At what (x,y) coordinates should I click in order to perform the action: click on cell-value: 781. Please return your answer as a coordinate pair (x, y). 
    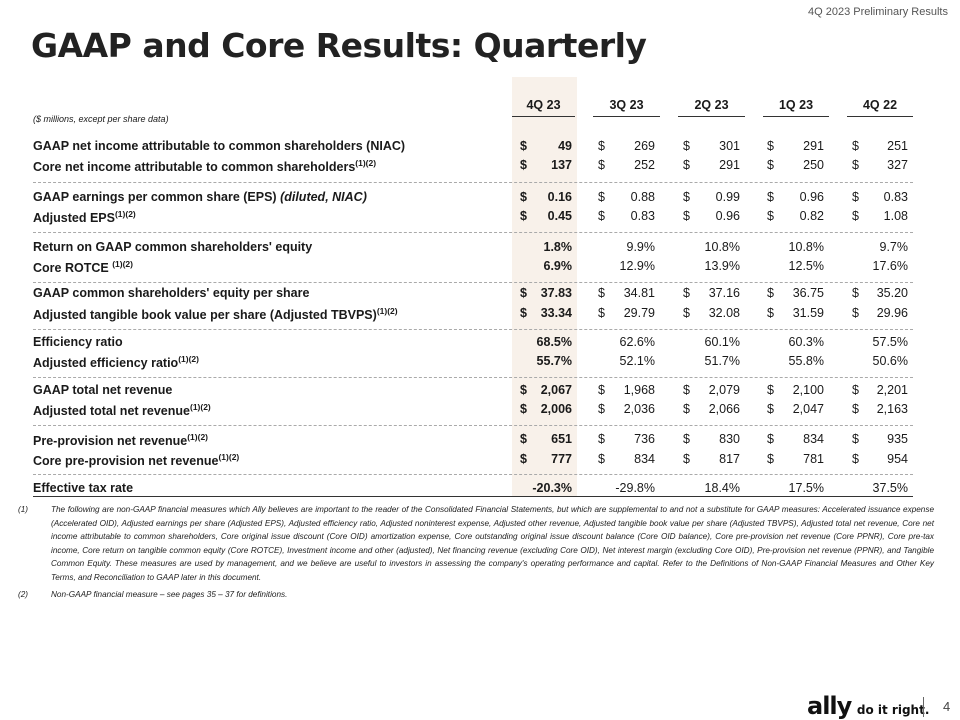
    Looking at the image, I should click on (813, 459).